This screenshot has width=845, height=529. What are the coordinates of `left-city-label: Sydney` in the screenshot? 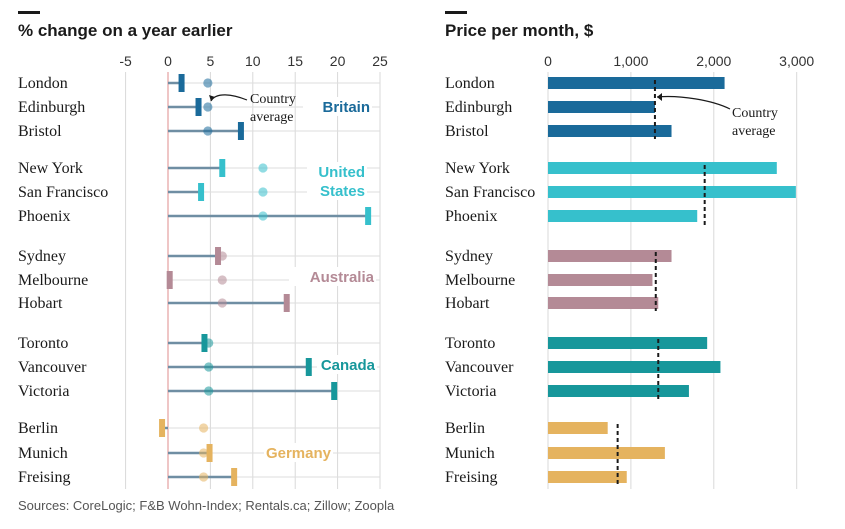 It's located at (42, 256).